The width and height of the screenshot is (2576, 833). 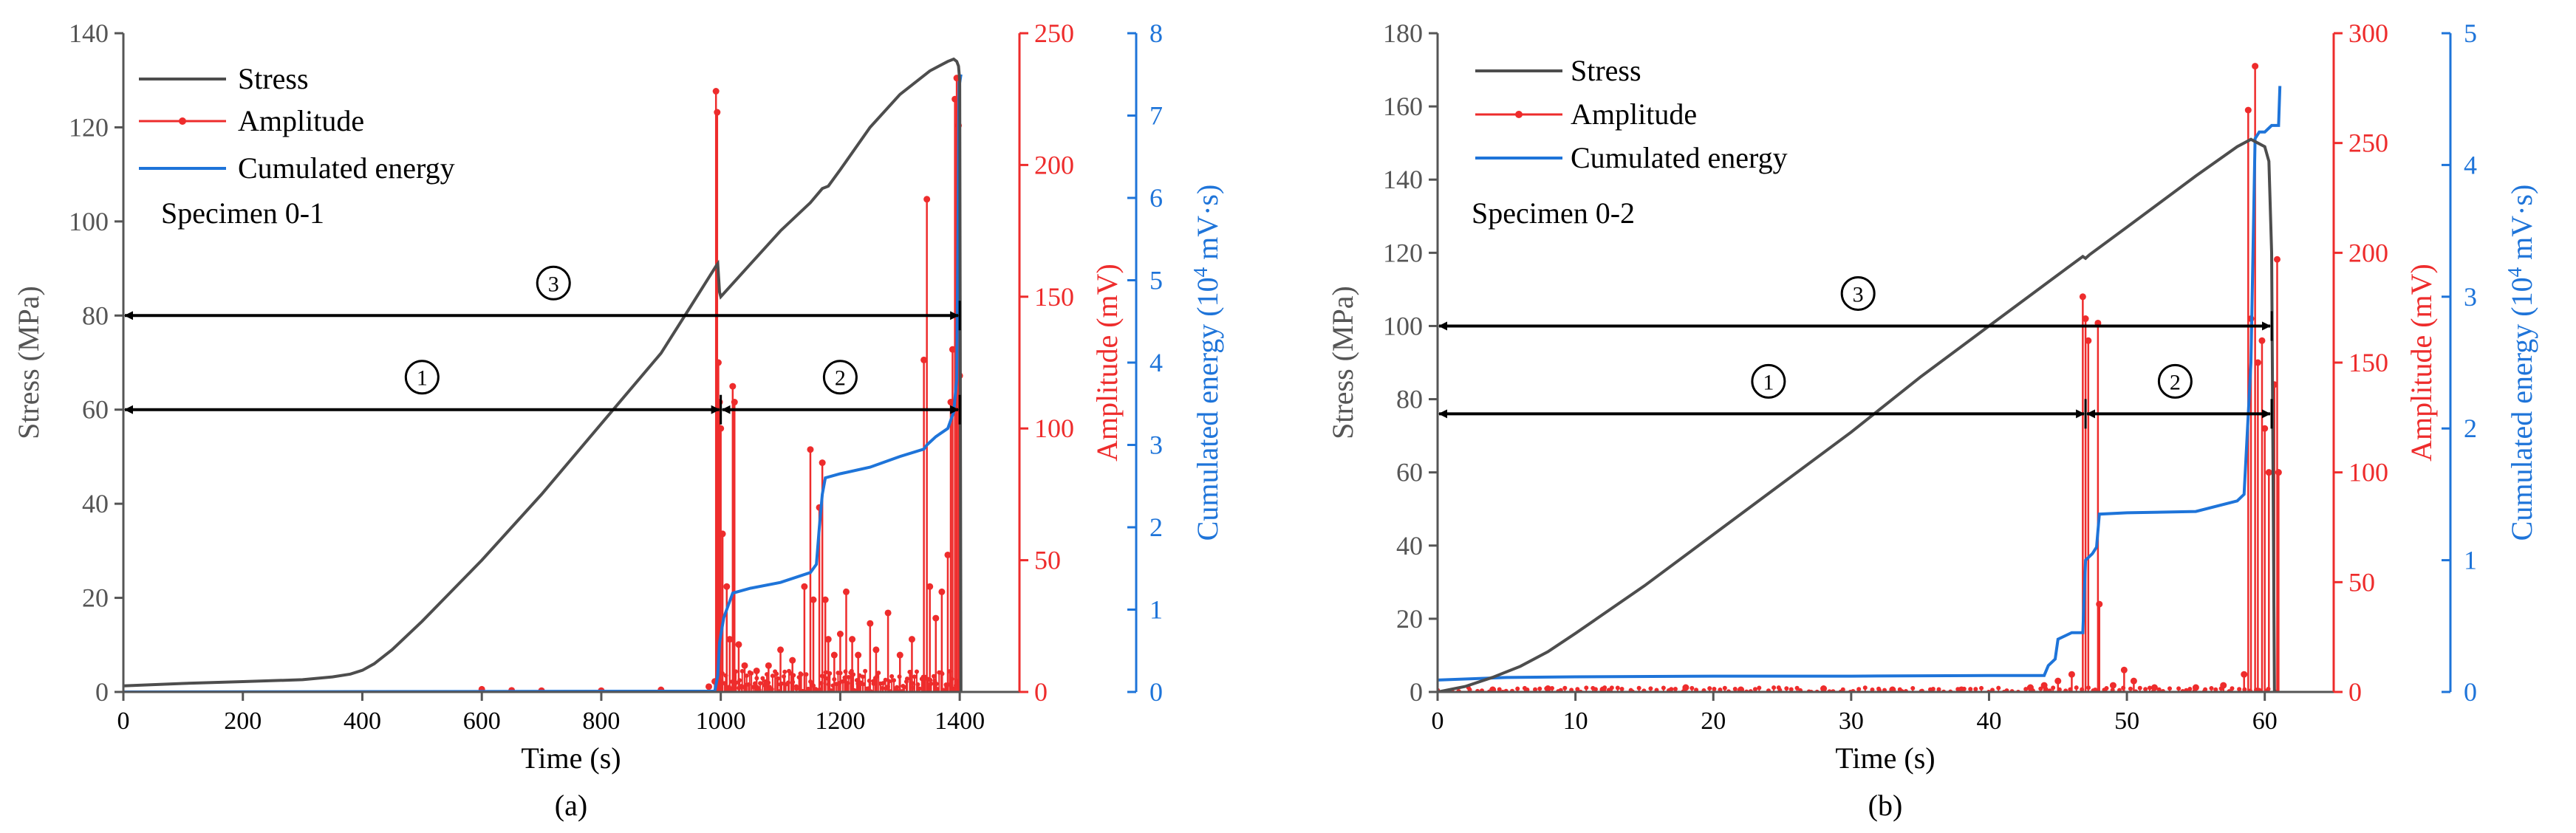 I want to click on x-tick-label: 800, so click(x=601, y=721).